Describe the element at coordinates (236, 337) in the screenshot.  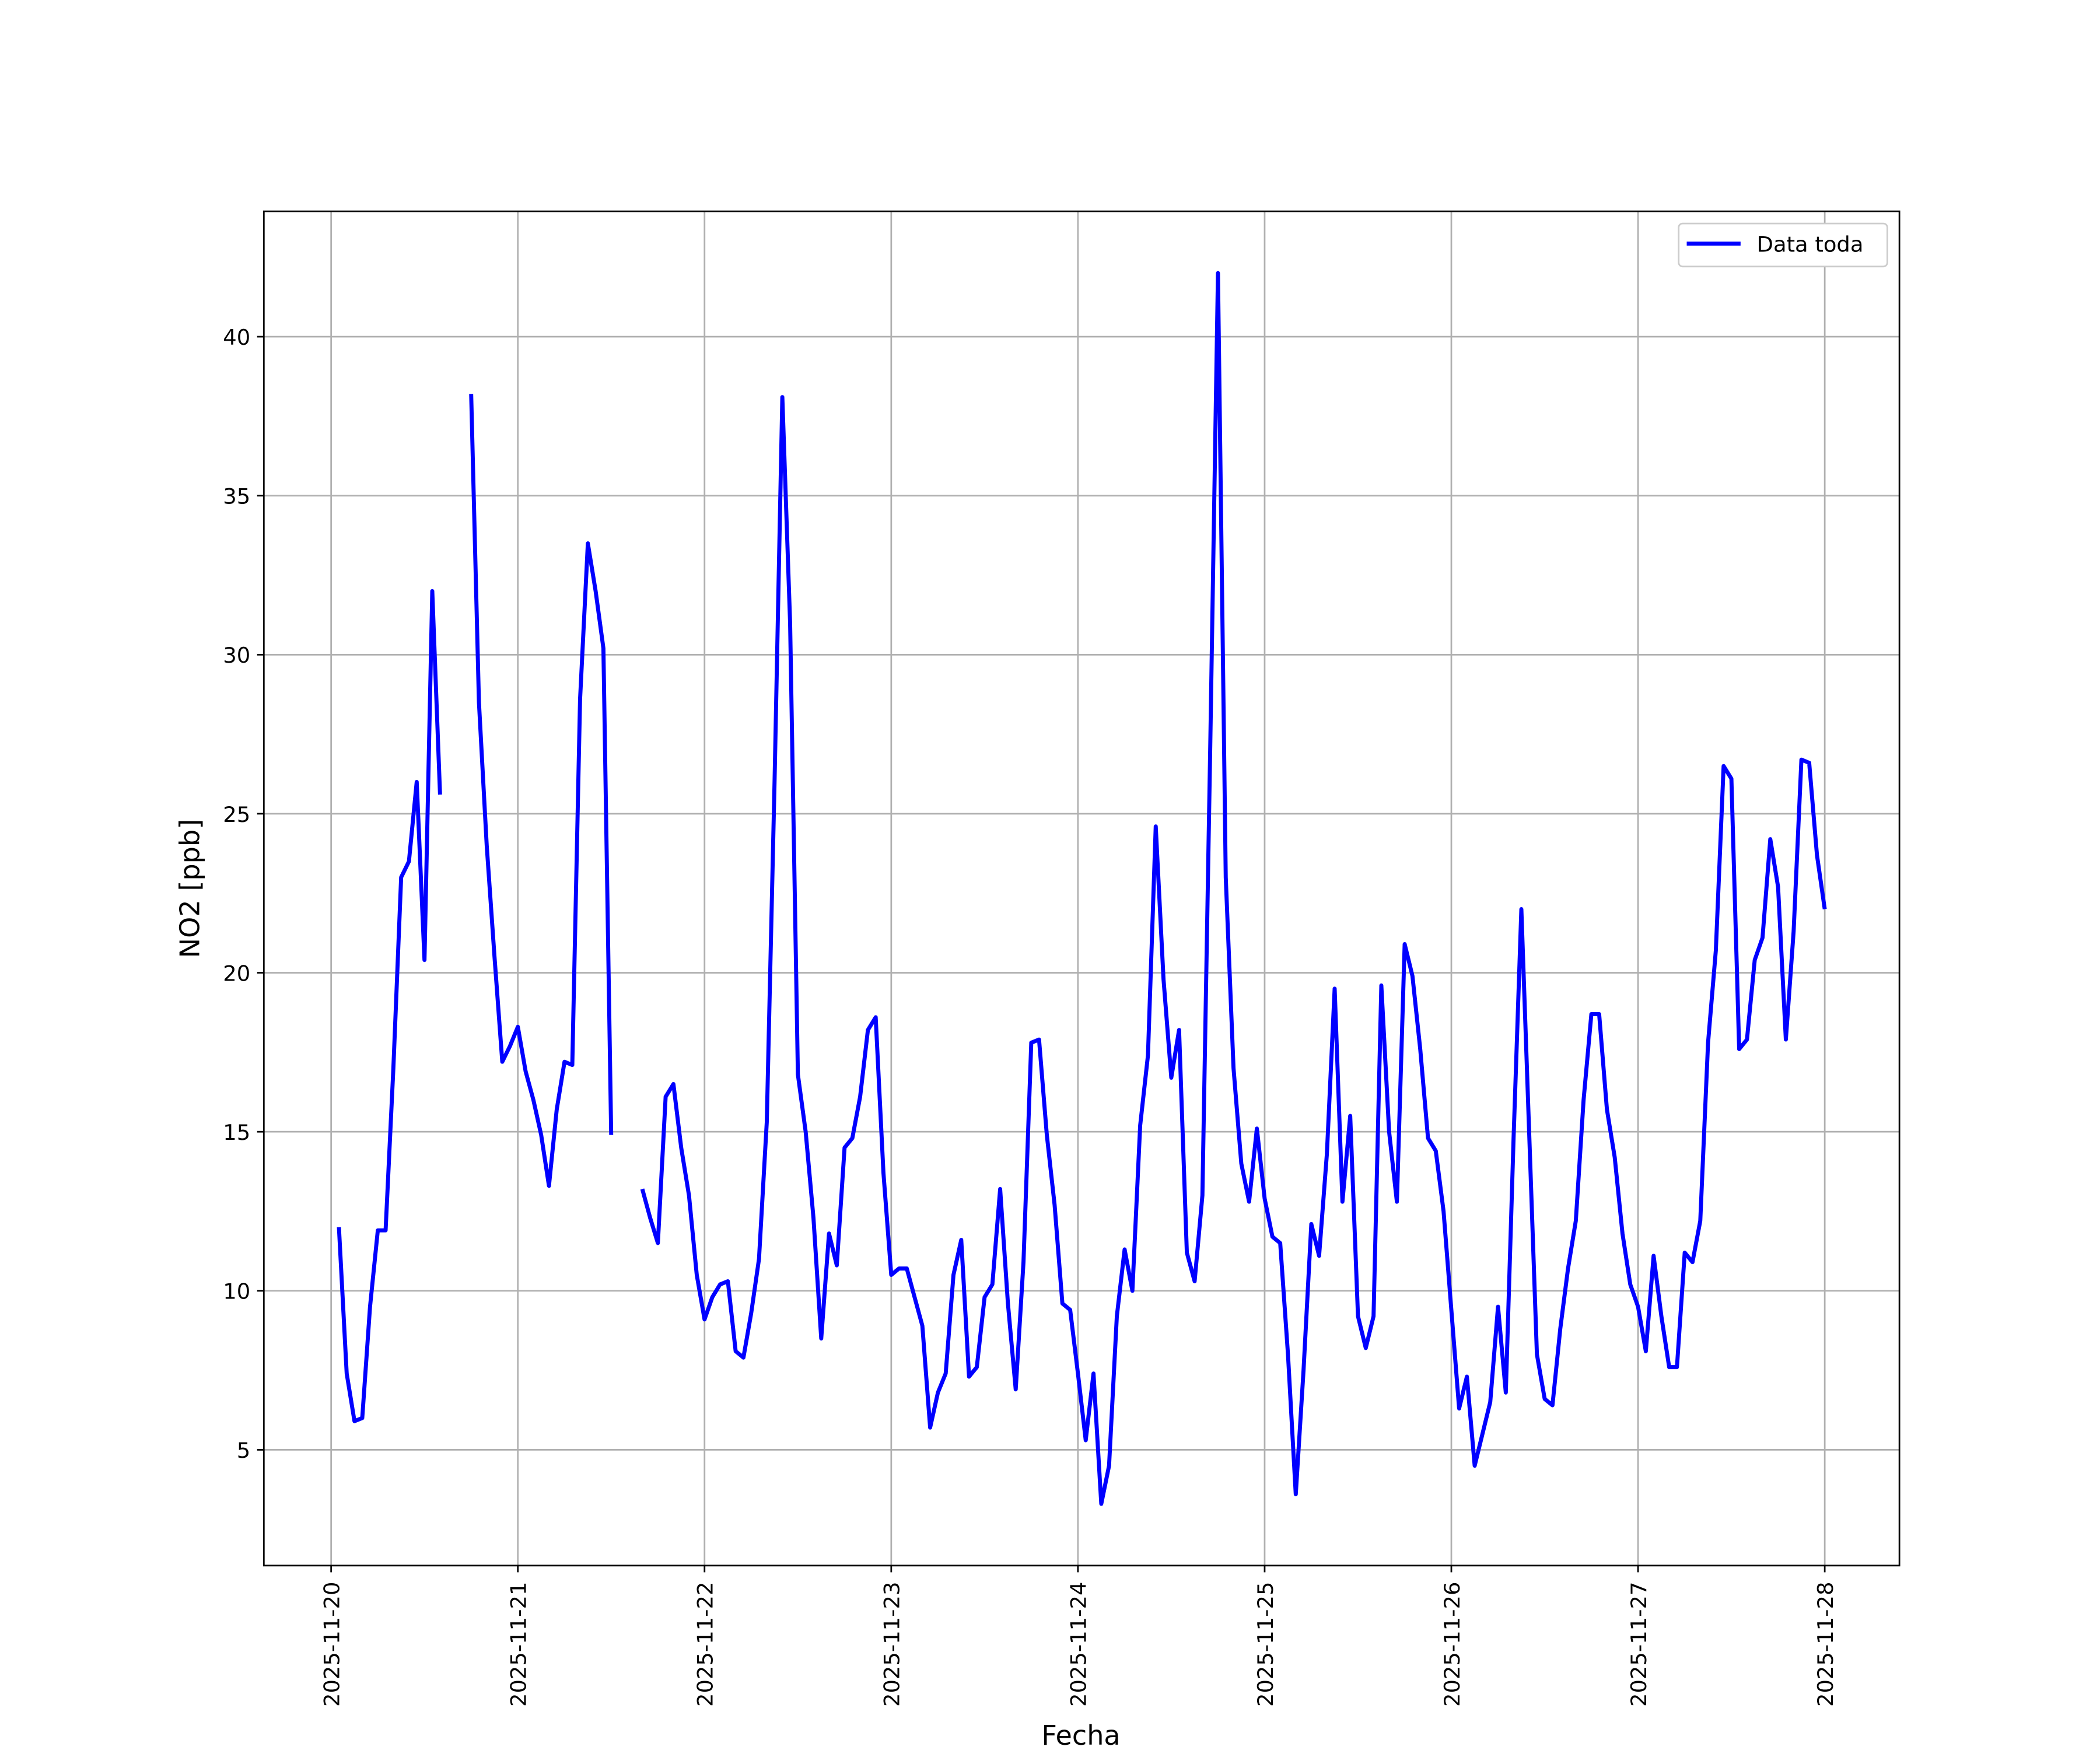
I see `y-tick-label: 40` at that location.